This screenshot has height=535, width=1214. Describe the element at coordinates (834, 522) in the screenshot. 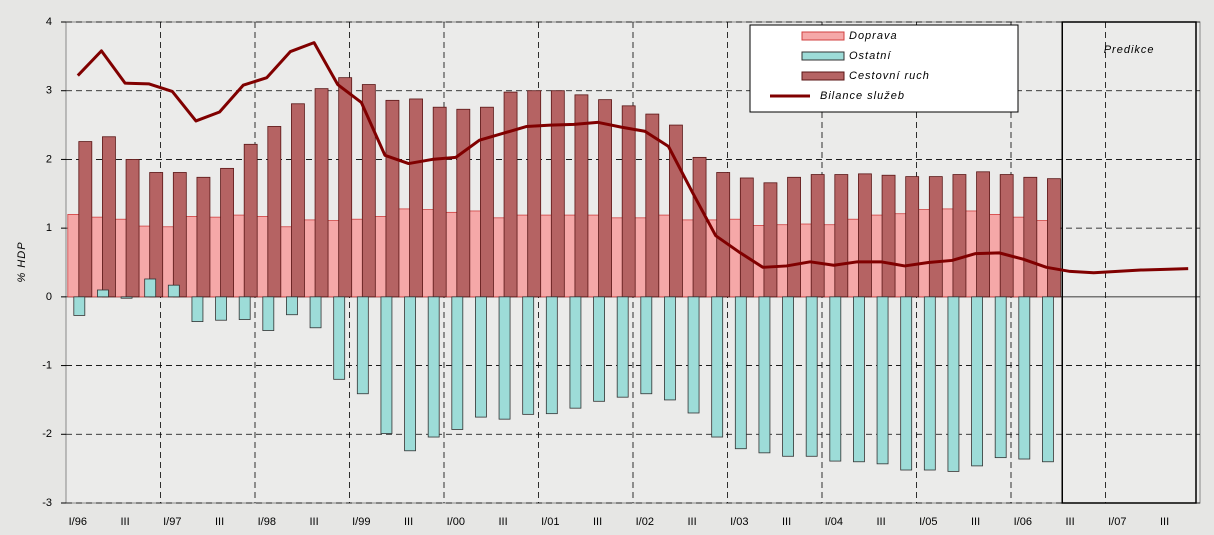

I see `x-tick-label: I/04` at that location.